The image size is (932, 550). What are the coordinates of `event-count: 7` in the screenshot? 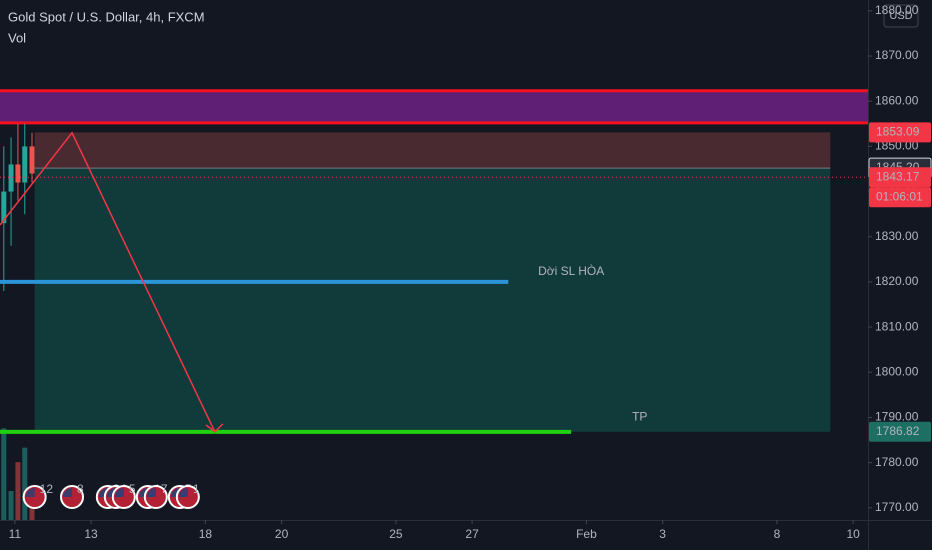 It's located at (164, 489).